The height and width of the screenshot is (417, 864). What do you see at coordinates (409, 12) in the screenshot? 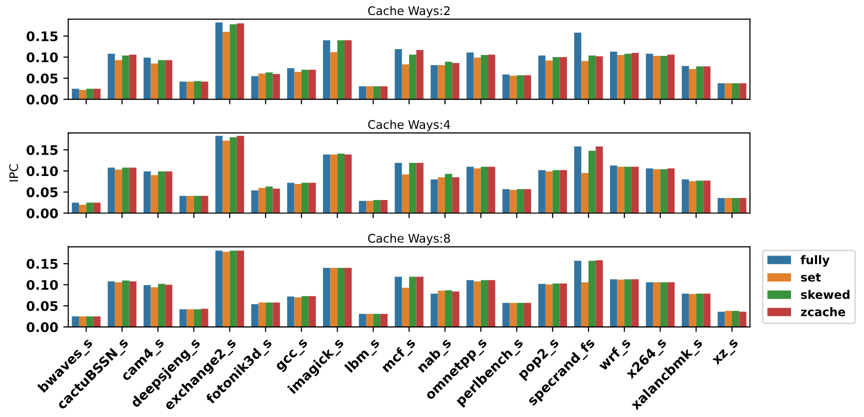
I see `chart-title: Cache Ways:2` at bounding box center [409, 12].